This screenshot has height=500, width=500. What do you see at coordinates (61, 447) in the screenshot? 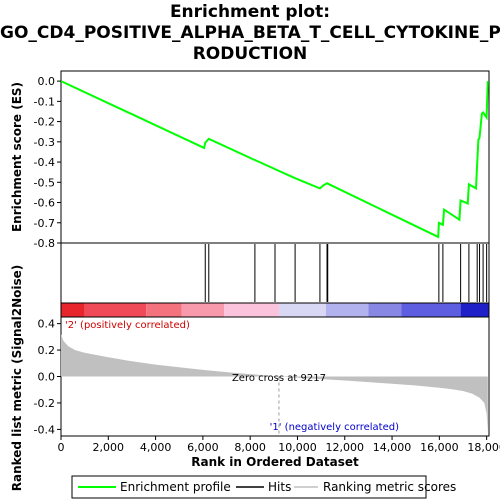
I see `x-tick-label: 0` at bounding box center [61, 447].